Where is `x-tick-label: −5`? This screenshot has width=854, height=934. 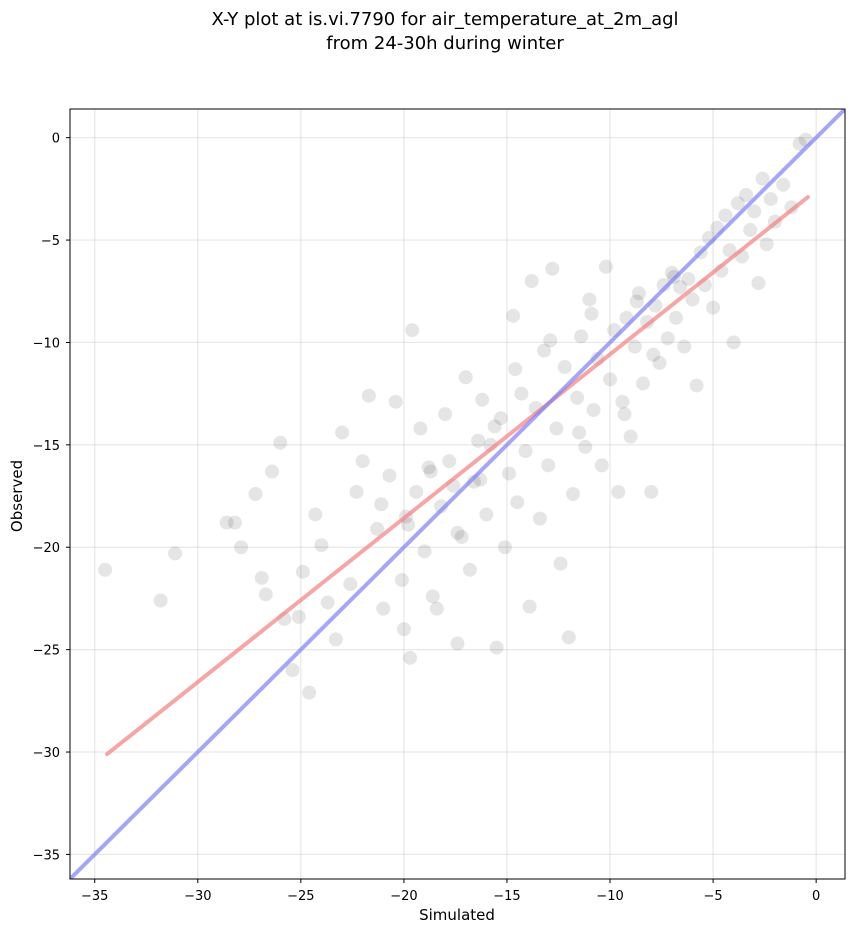 x-tick-label: −5 is located at coordinates (712, 896).